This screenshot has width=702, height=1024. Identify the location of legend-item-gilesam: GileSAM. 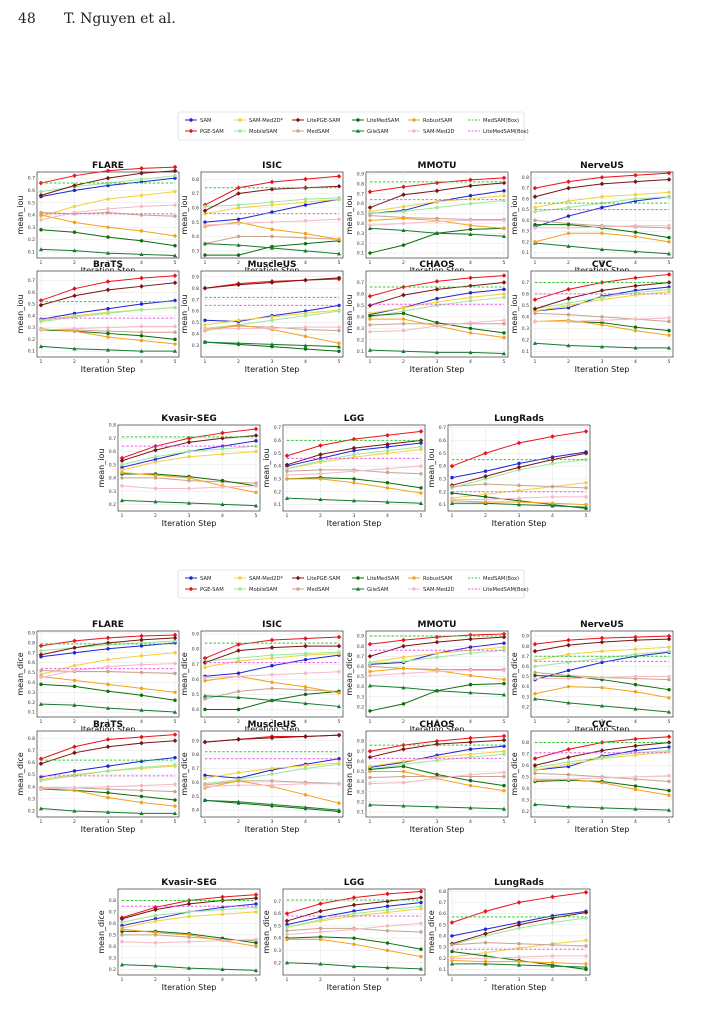
(370, 131).